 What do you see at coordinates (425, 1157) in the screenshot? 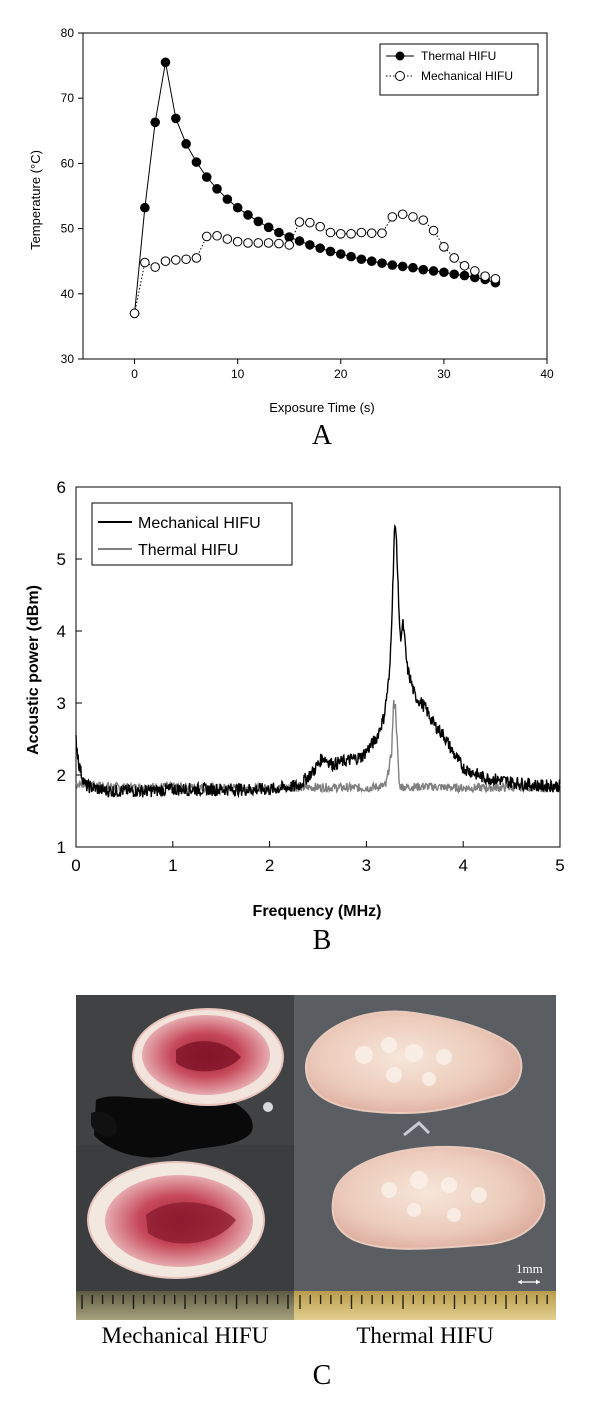
I see `thermal-hifu-photo: 1mm` at bounding box center [425, 1157].